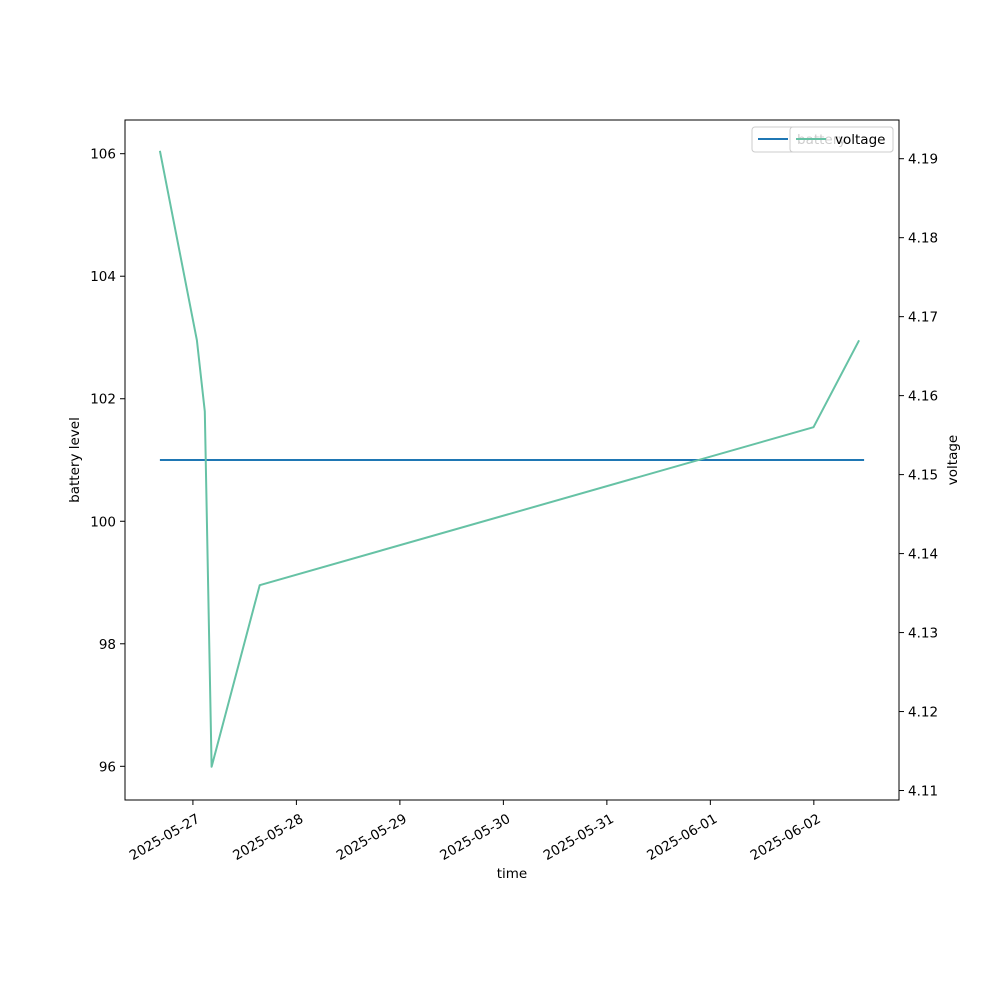 This screenshot has height=1000, width=1000. I want to click on left-y-tick-label: 104, so click(103, 277).